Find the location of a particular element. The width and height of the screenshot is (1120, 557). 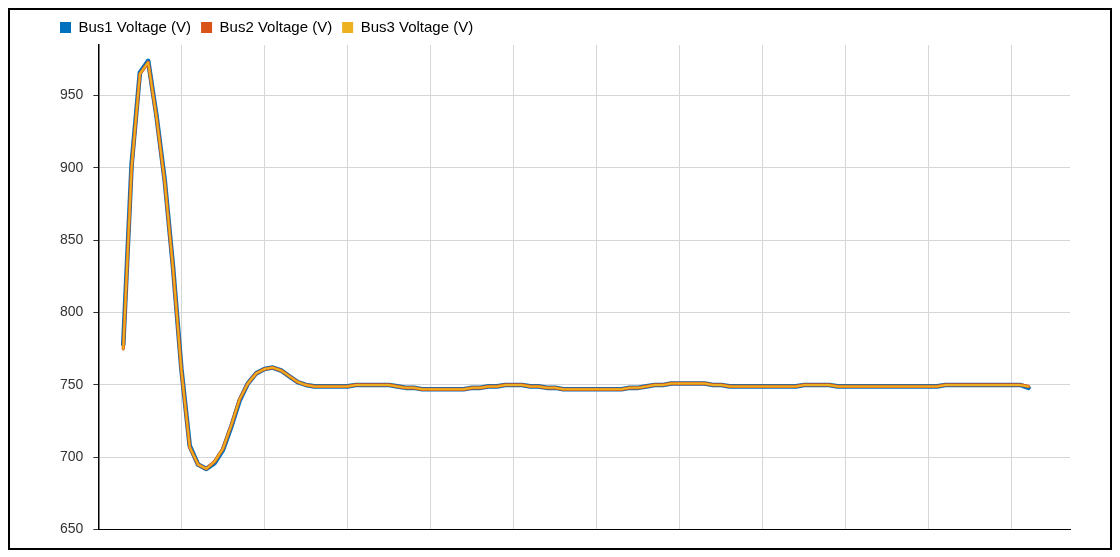

y-tick-label: 900 is located at coordinates (72, 166).